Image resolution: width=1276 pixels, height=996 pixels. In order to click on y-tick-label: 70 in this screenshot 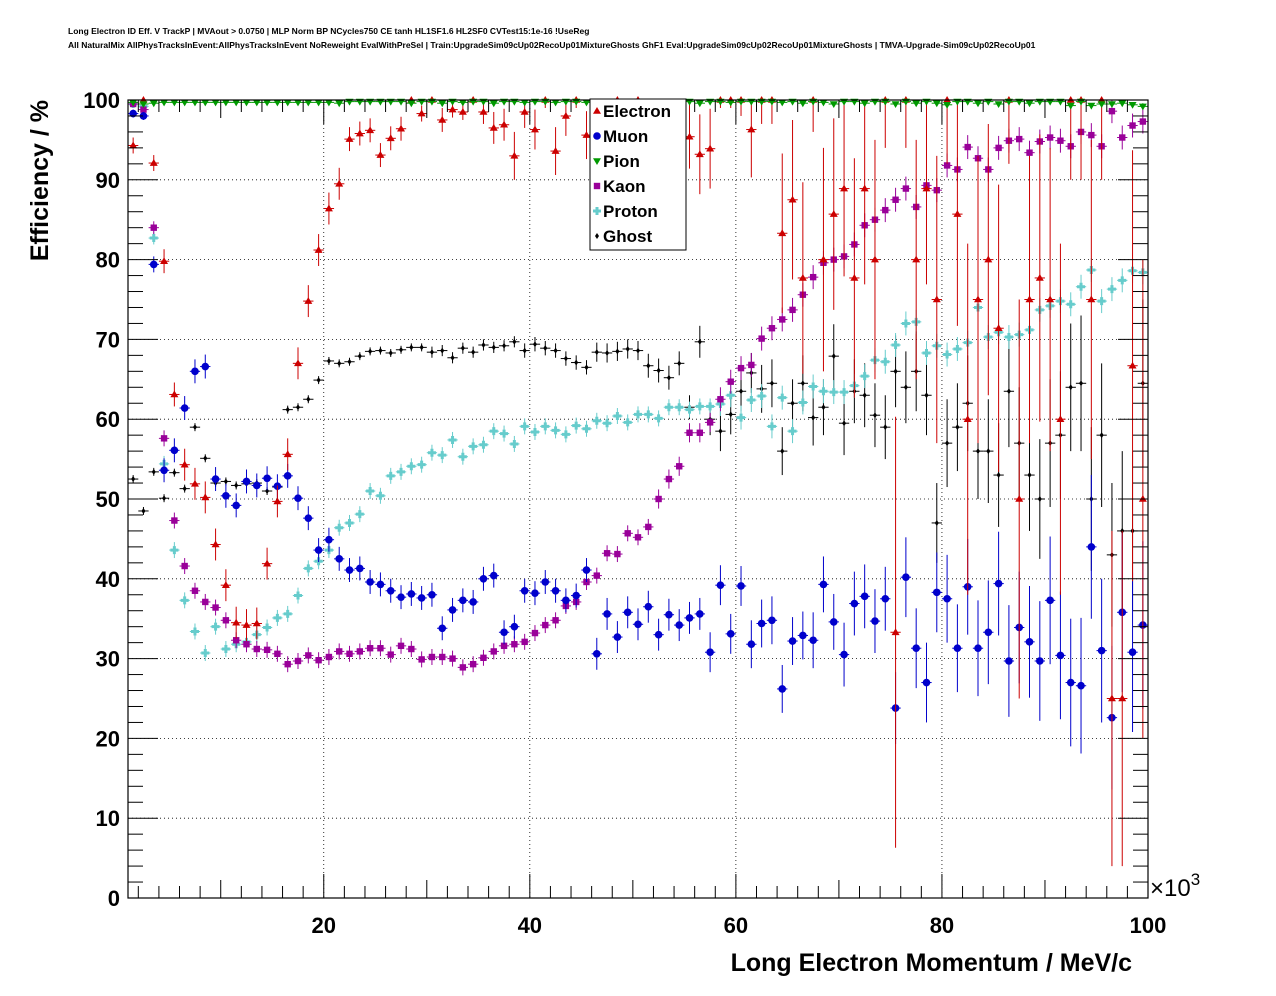, I will do `click(108, 339)`.